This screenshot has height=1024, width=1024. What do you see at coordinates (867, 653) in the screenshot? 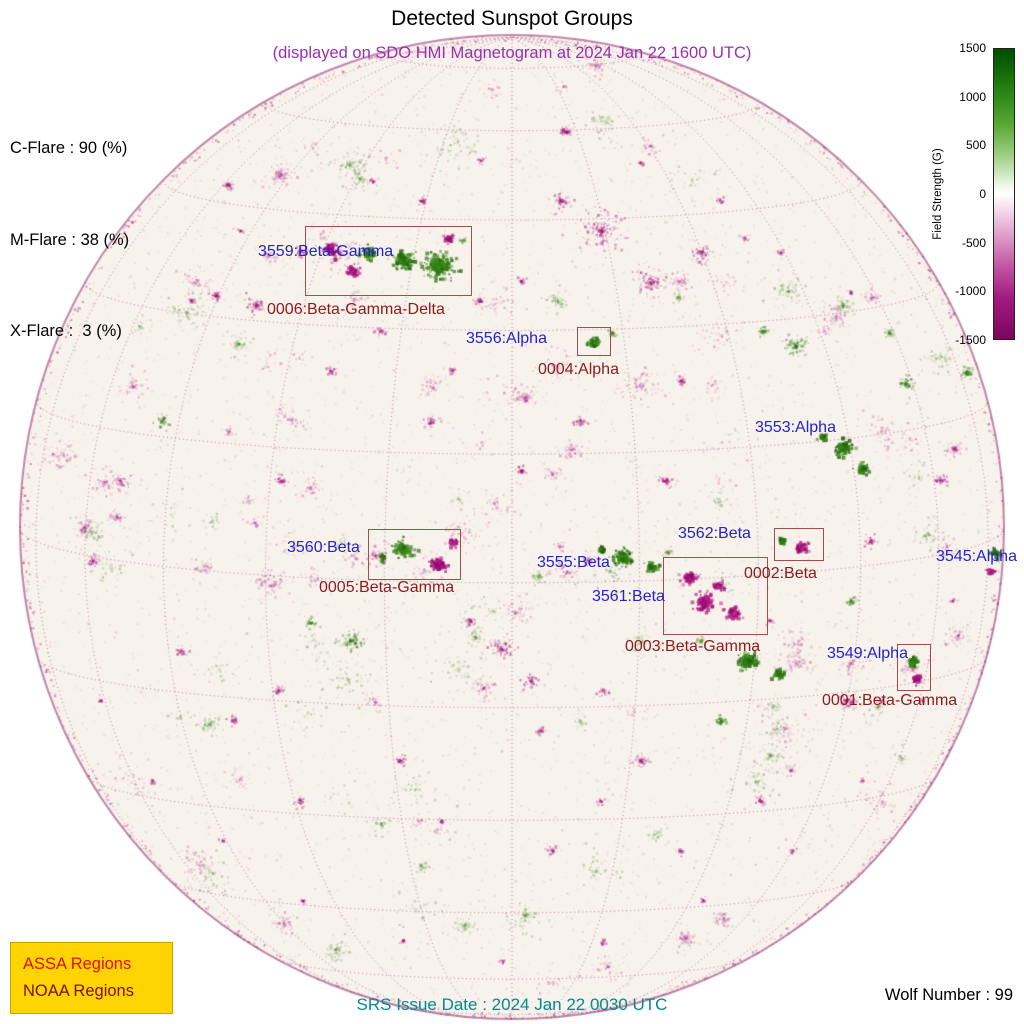
I see `noaa-region-label-3549: 3549:Alpha` at bounding box center [867, 653].